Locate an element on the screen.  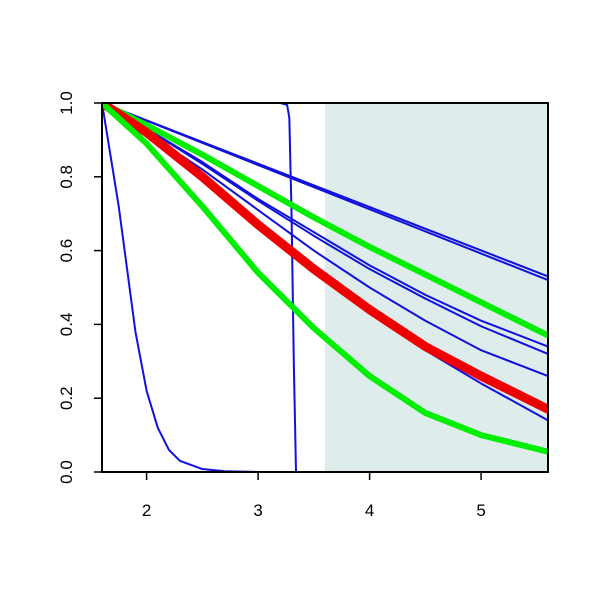
y-tick-label: 0.4 is located at coordinates (66, 325).